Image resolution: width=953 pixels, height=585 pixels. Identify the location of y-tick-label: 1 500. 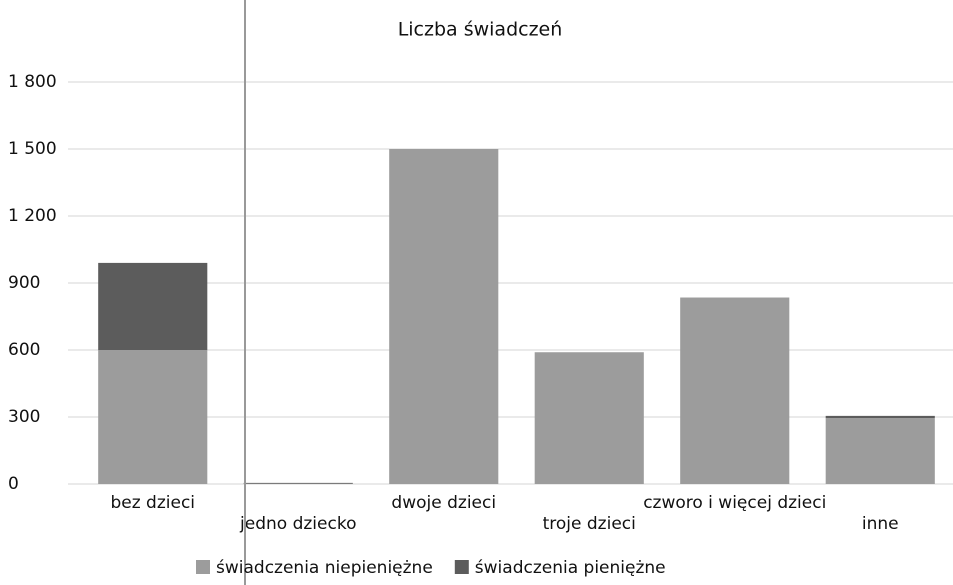
(32, 149).